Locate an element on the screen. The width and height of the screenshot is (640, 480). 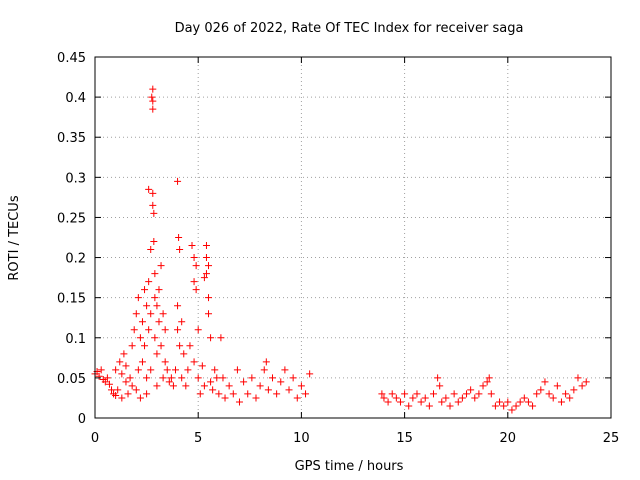
x-tick-label: 15 is located at coordinates (404, 438).